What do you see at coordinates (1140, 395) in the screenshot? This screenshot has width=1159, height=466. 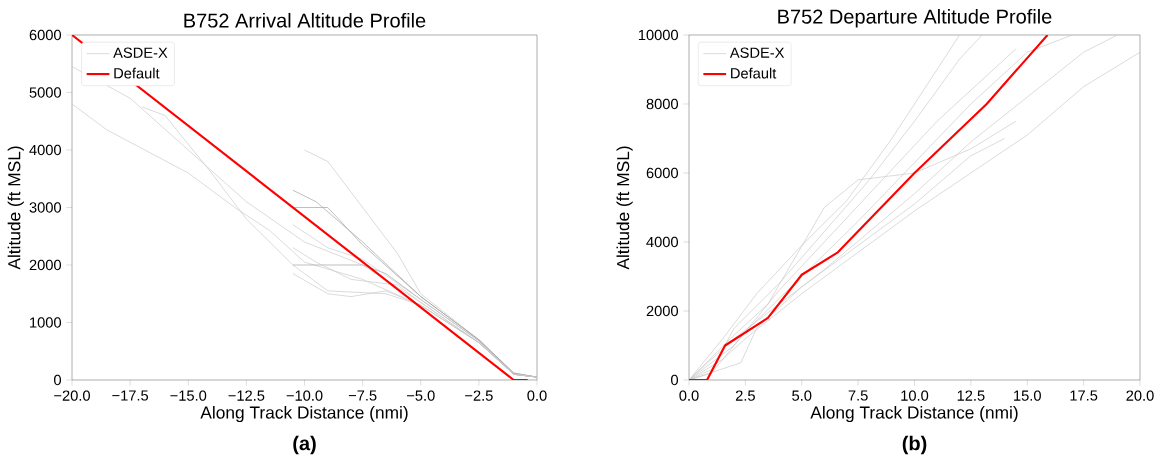 I see `x-tick-label: 20.0` at bounding box center [1140, 395].